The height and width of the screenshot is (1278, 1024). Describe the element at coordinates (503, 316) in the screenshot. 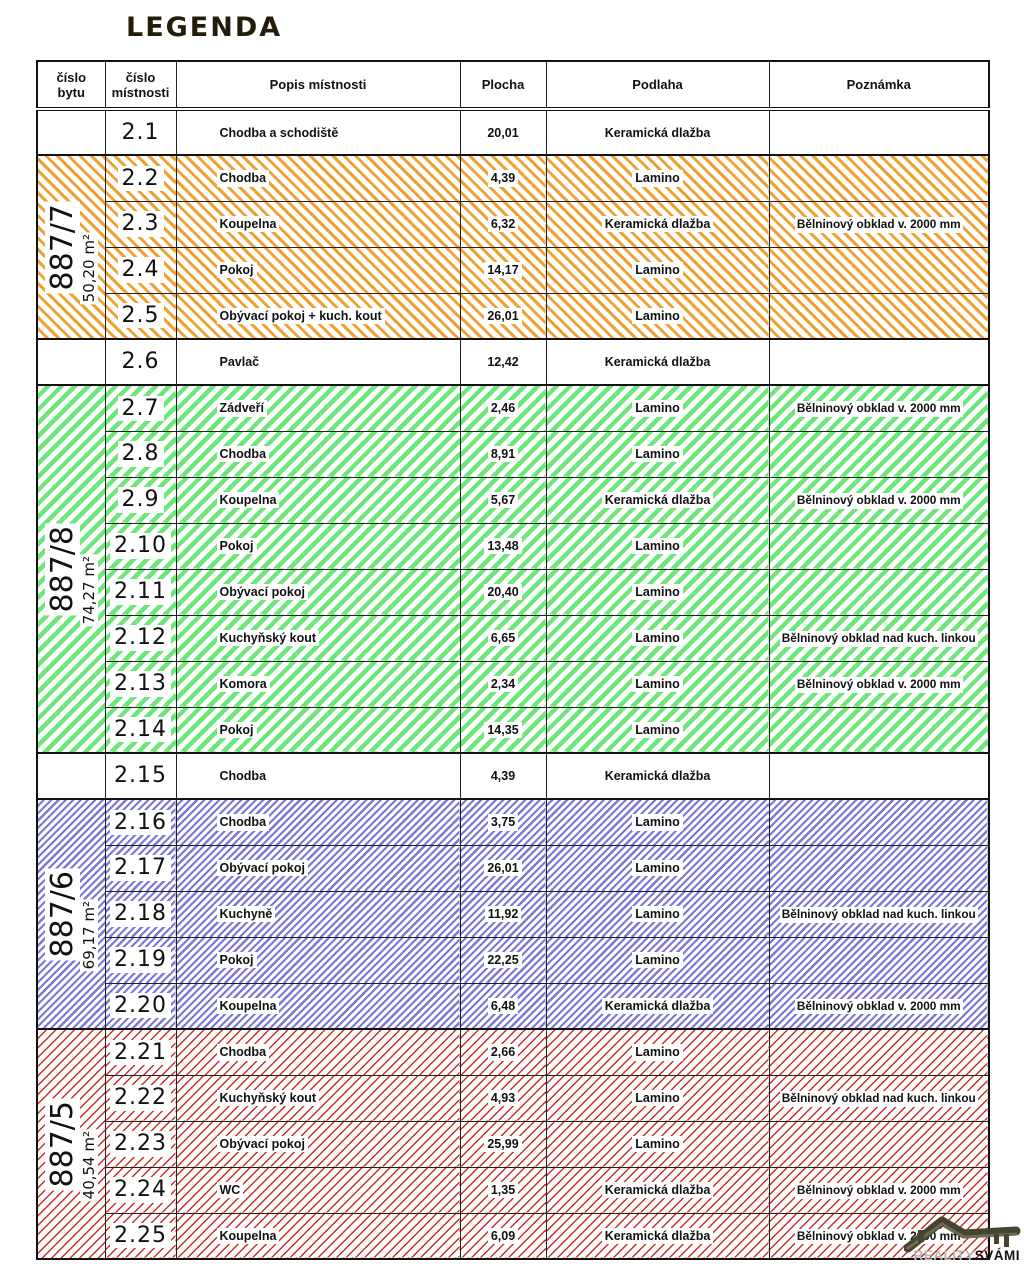

I see `area-cell: 26,01` at that location.